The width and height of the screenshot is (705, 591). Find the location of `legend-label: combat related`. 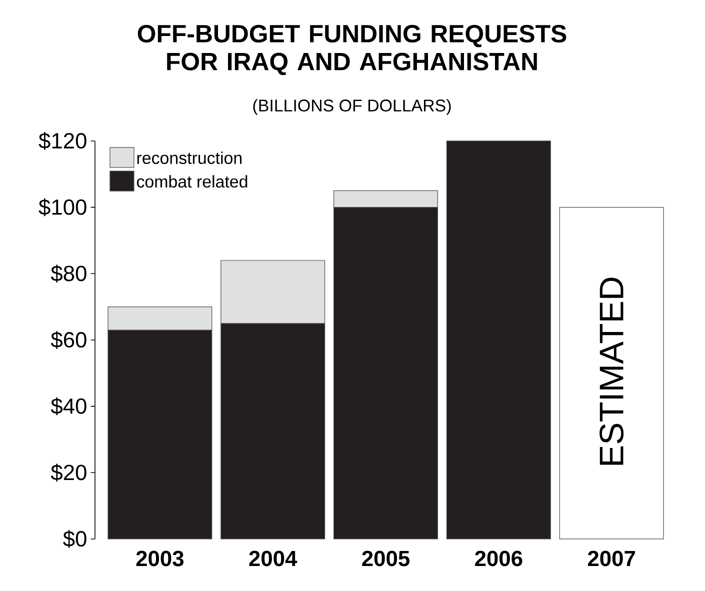

legend-label: combat related is located at coordinates (192, 181).